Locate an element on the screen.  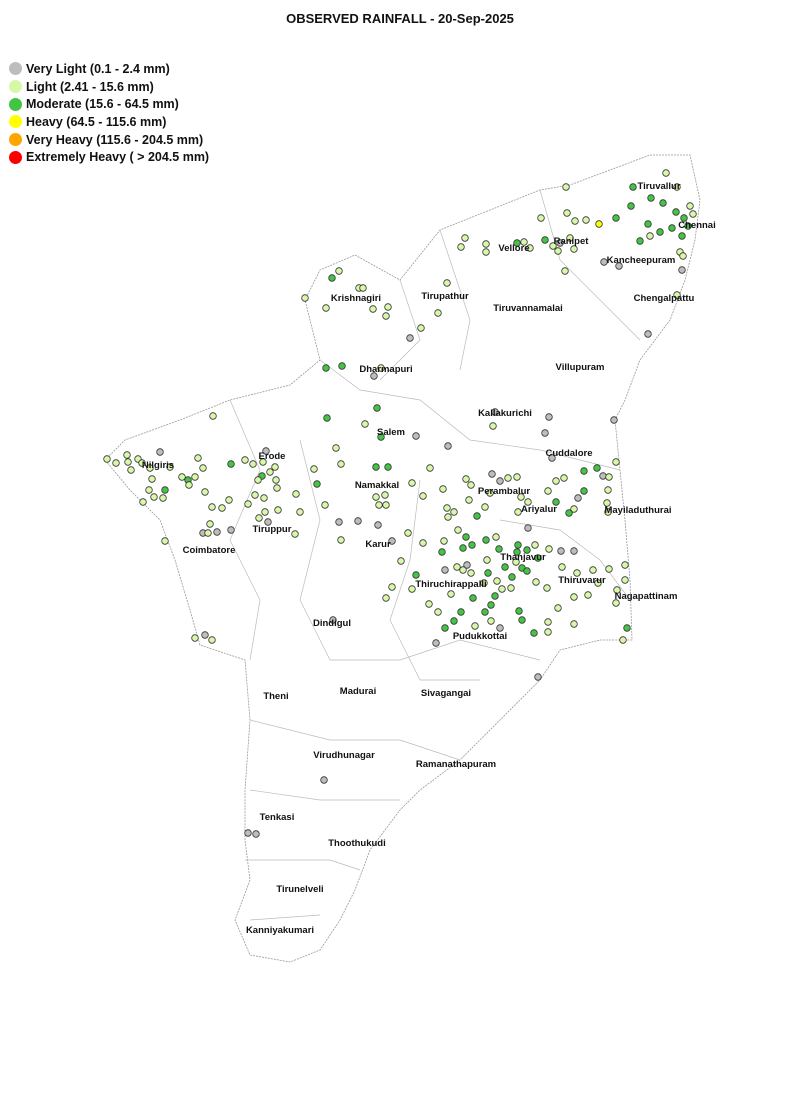
legend-item-moderate: Moderate (15.6 - 64.5 mm) is located at coordinates (109, 104).